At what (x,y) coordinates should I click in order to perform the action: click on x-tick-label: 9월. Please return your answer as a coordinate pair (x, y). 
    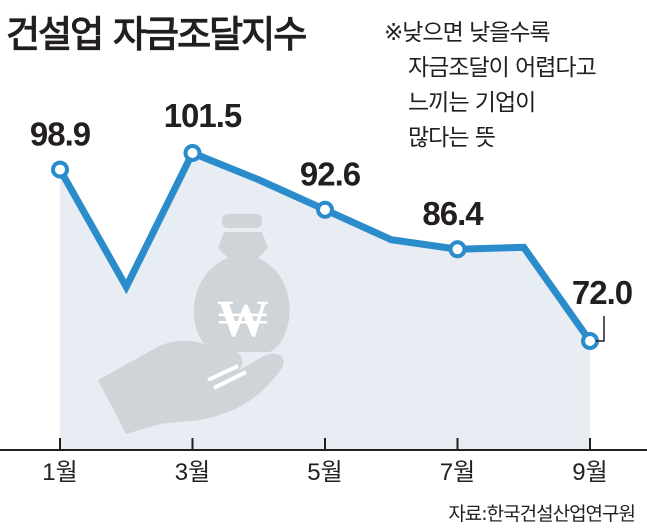
    Looking at the image, I should click on (589, 472).